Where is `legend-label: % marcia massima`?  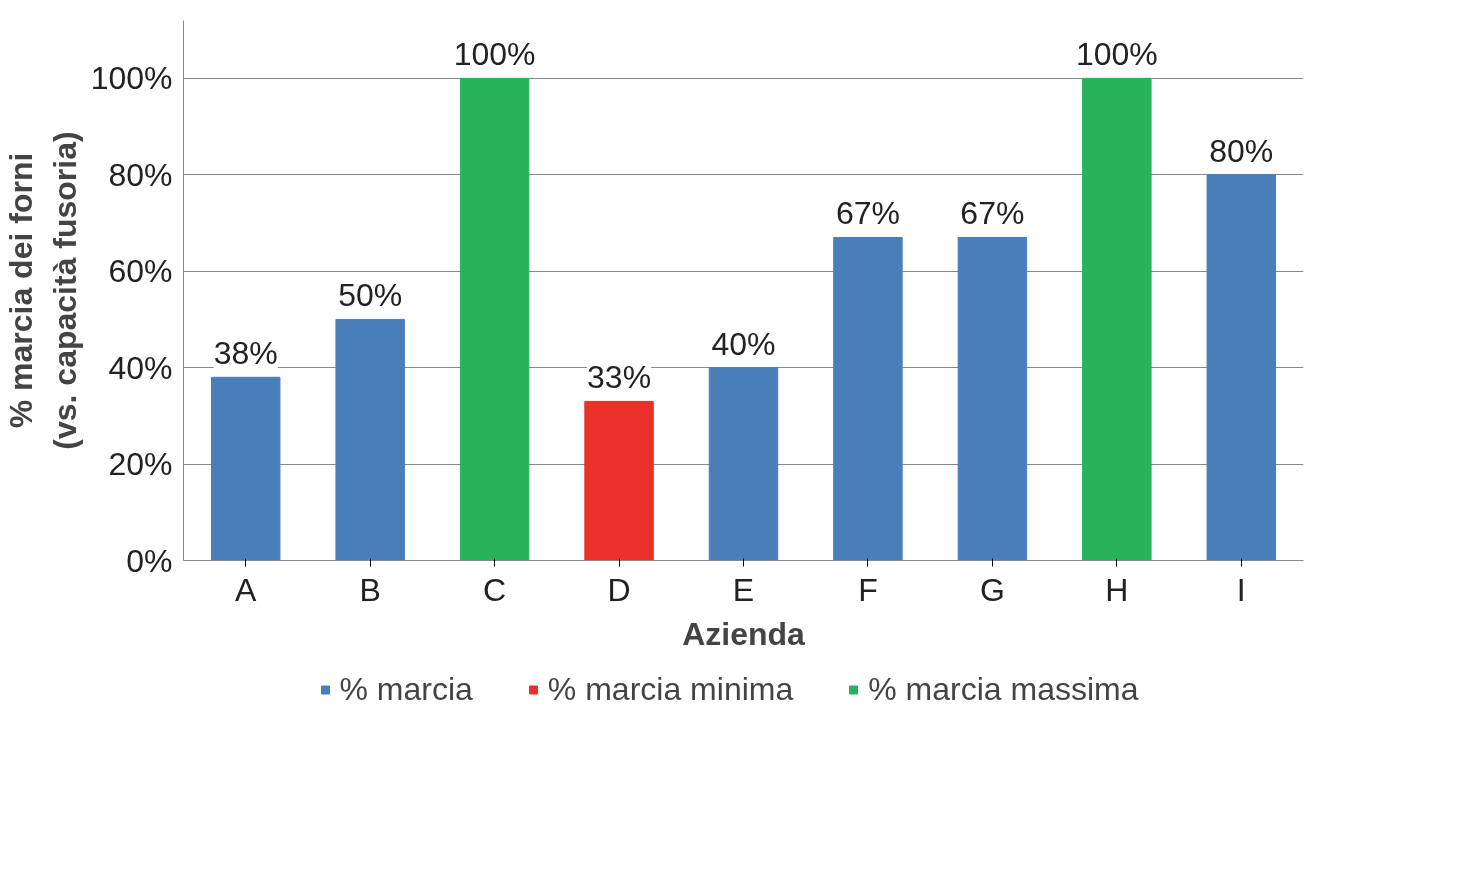 legend-label: % marcia massima is located at coordinates (1003, 689).